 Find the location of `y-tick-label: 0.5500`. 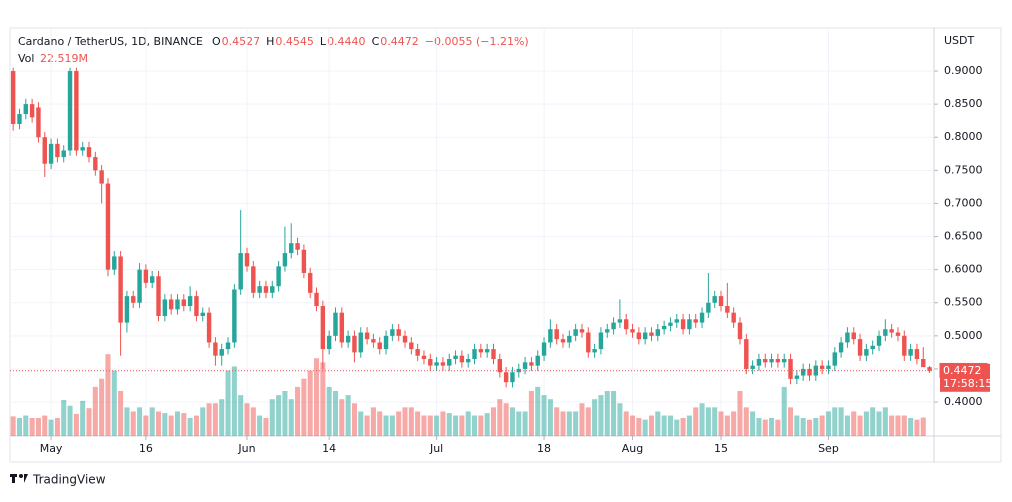

y-tick-label: 0.5500 is located at coordinates (963, 302).